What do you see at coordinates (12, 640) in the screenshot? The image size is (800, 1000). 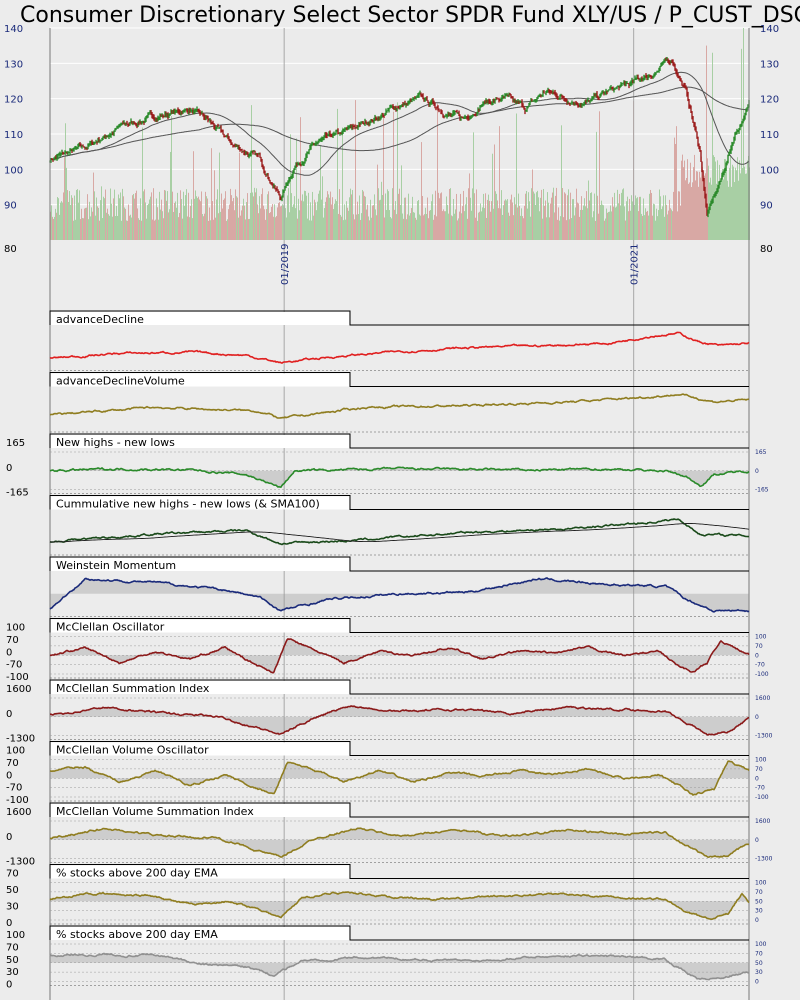 I see `panel-left-tick: 70` at bounding box center [12, 640].